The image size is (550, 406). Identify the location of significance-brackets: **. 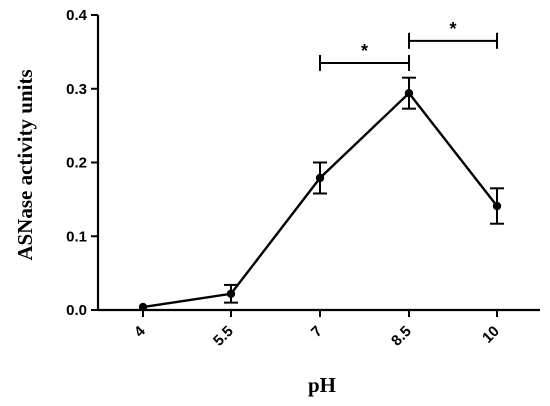
(408, 45).